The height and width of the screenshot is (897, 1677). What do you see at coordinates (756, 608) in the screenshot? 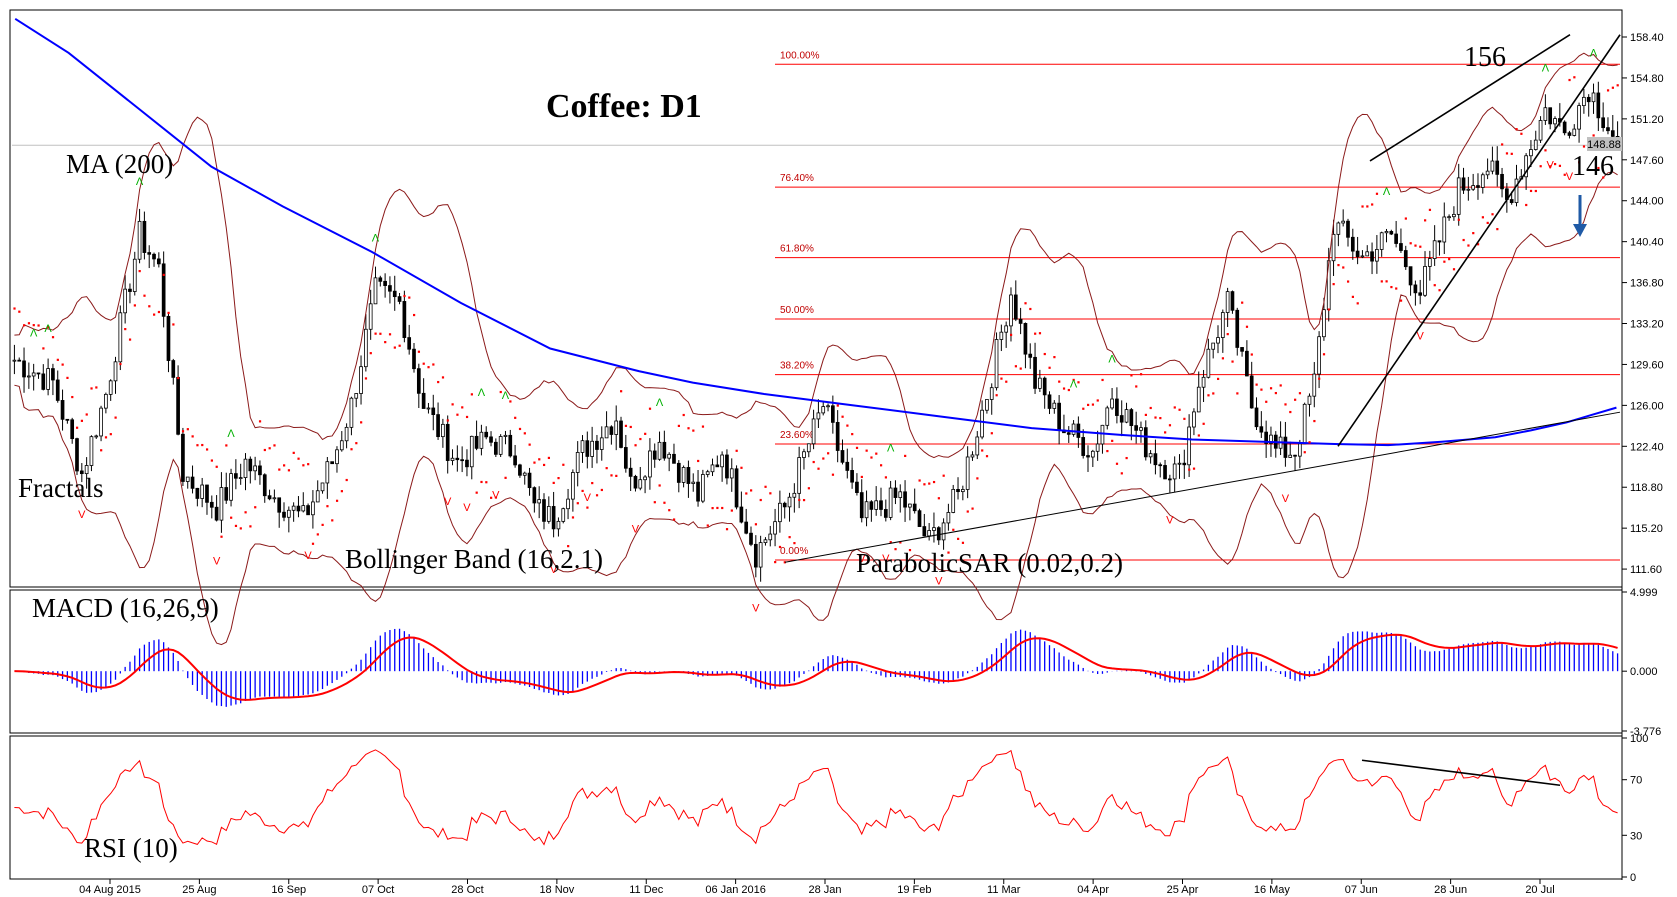
I see `fractal-down: V` at bounding box center [756, 608].